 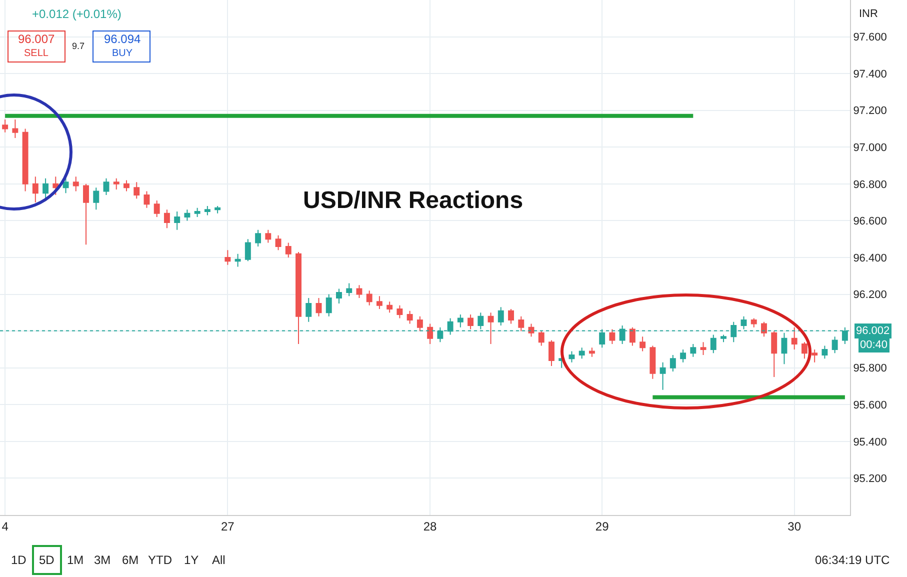 I want to click on x-tick-label: 27, so click(x=228, y=526).